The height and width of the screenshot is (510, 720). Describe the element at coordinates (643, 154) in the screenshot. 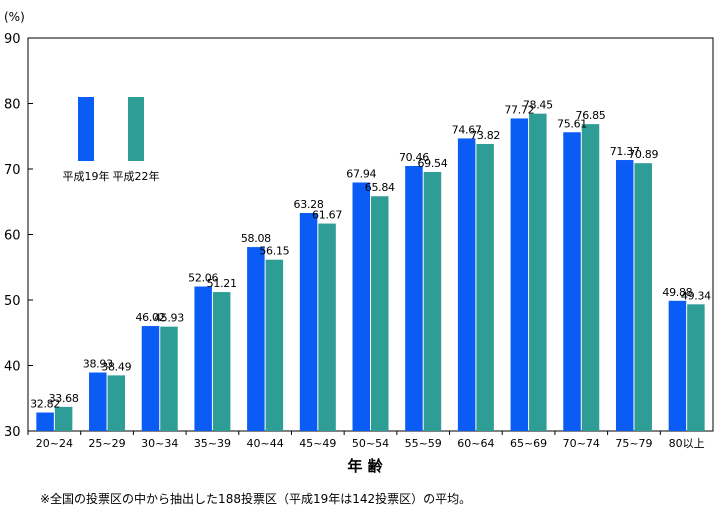

I see `data-label: 70.89` at that location.